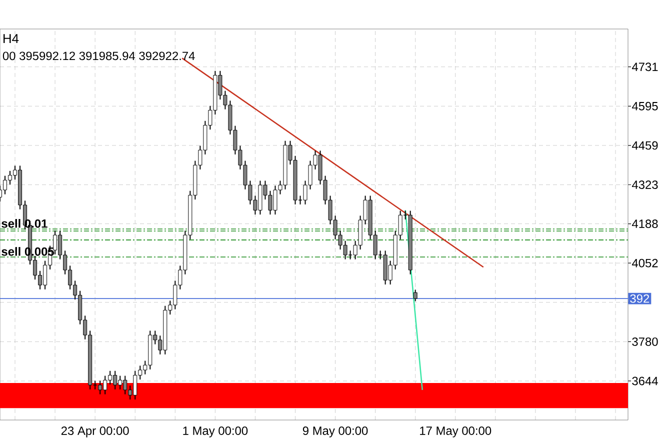 The image size is (660, 440). I want to click on y-tick-label: 3644, so click(645, 381).